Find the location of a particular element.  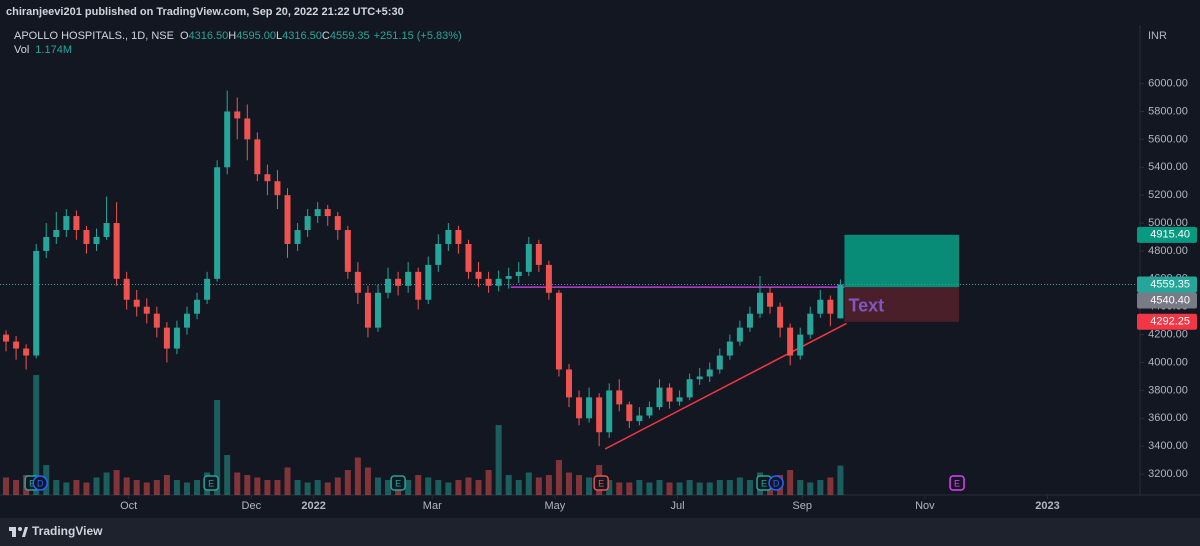

y-tick-label: 3400.00 is located at coordinates (1168, 446).